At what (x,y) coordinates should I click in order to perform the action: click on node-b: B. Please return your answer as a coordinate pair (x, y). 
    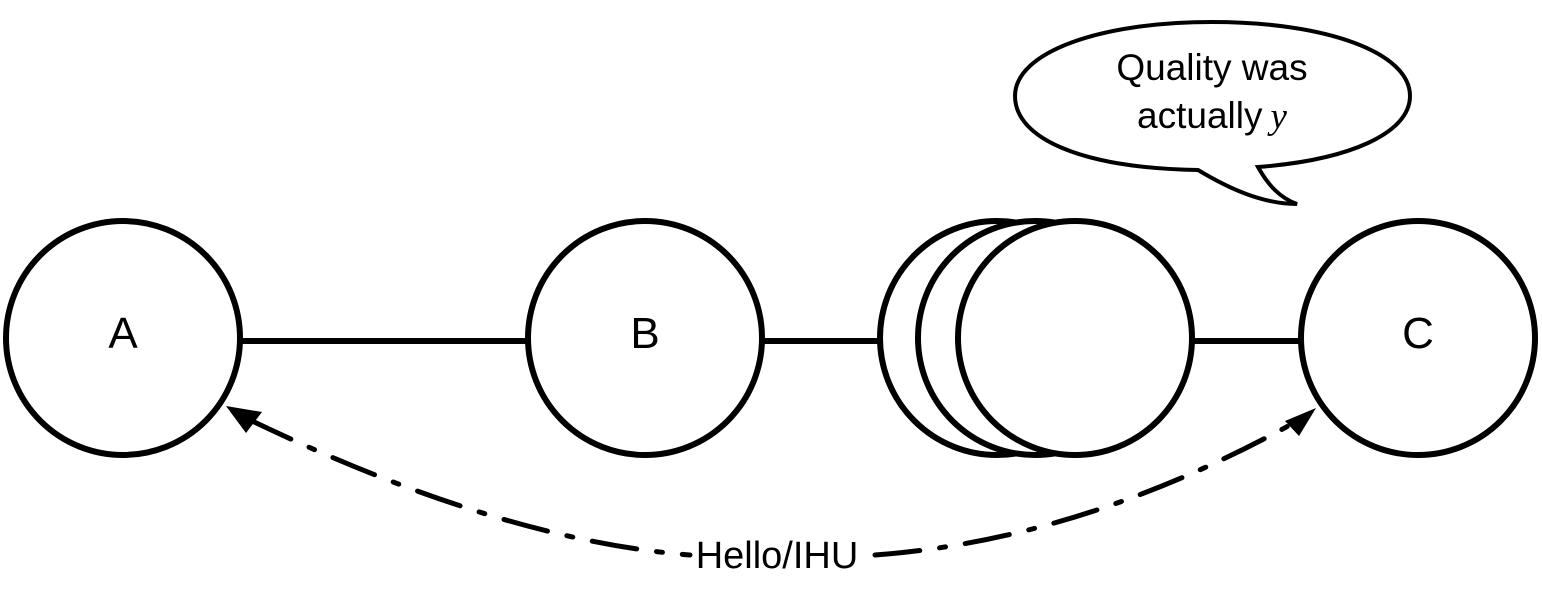
    Looking at the image, I should click on (645, 338).